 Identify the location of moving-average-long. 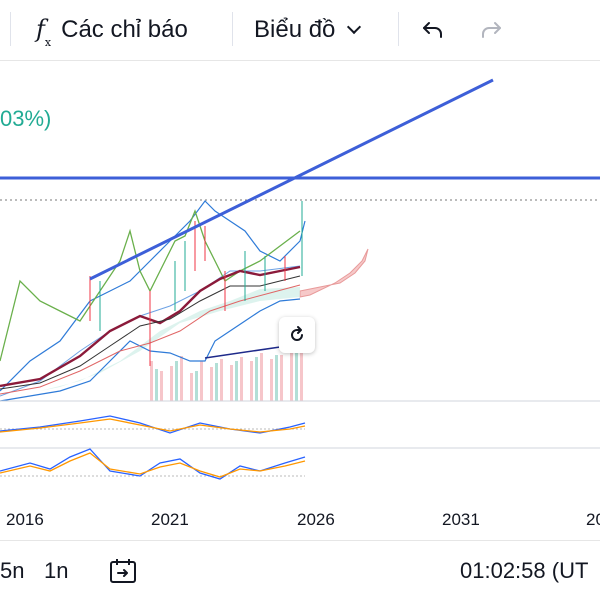
(150, 326).